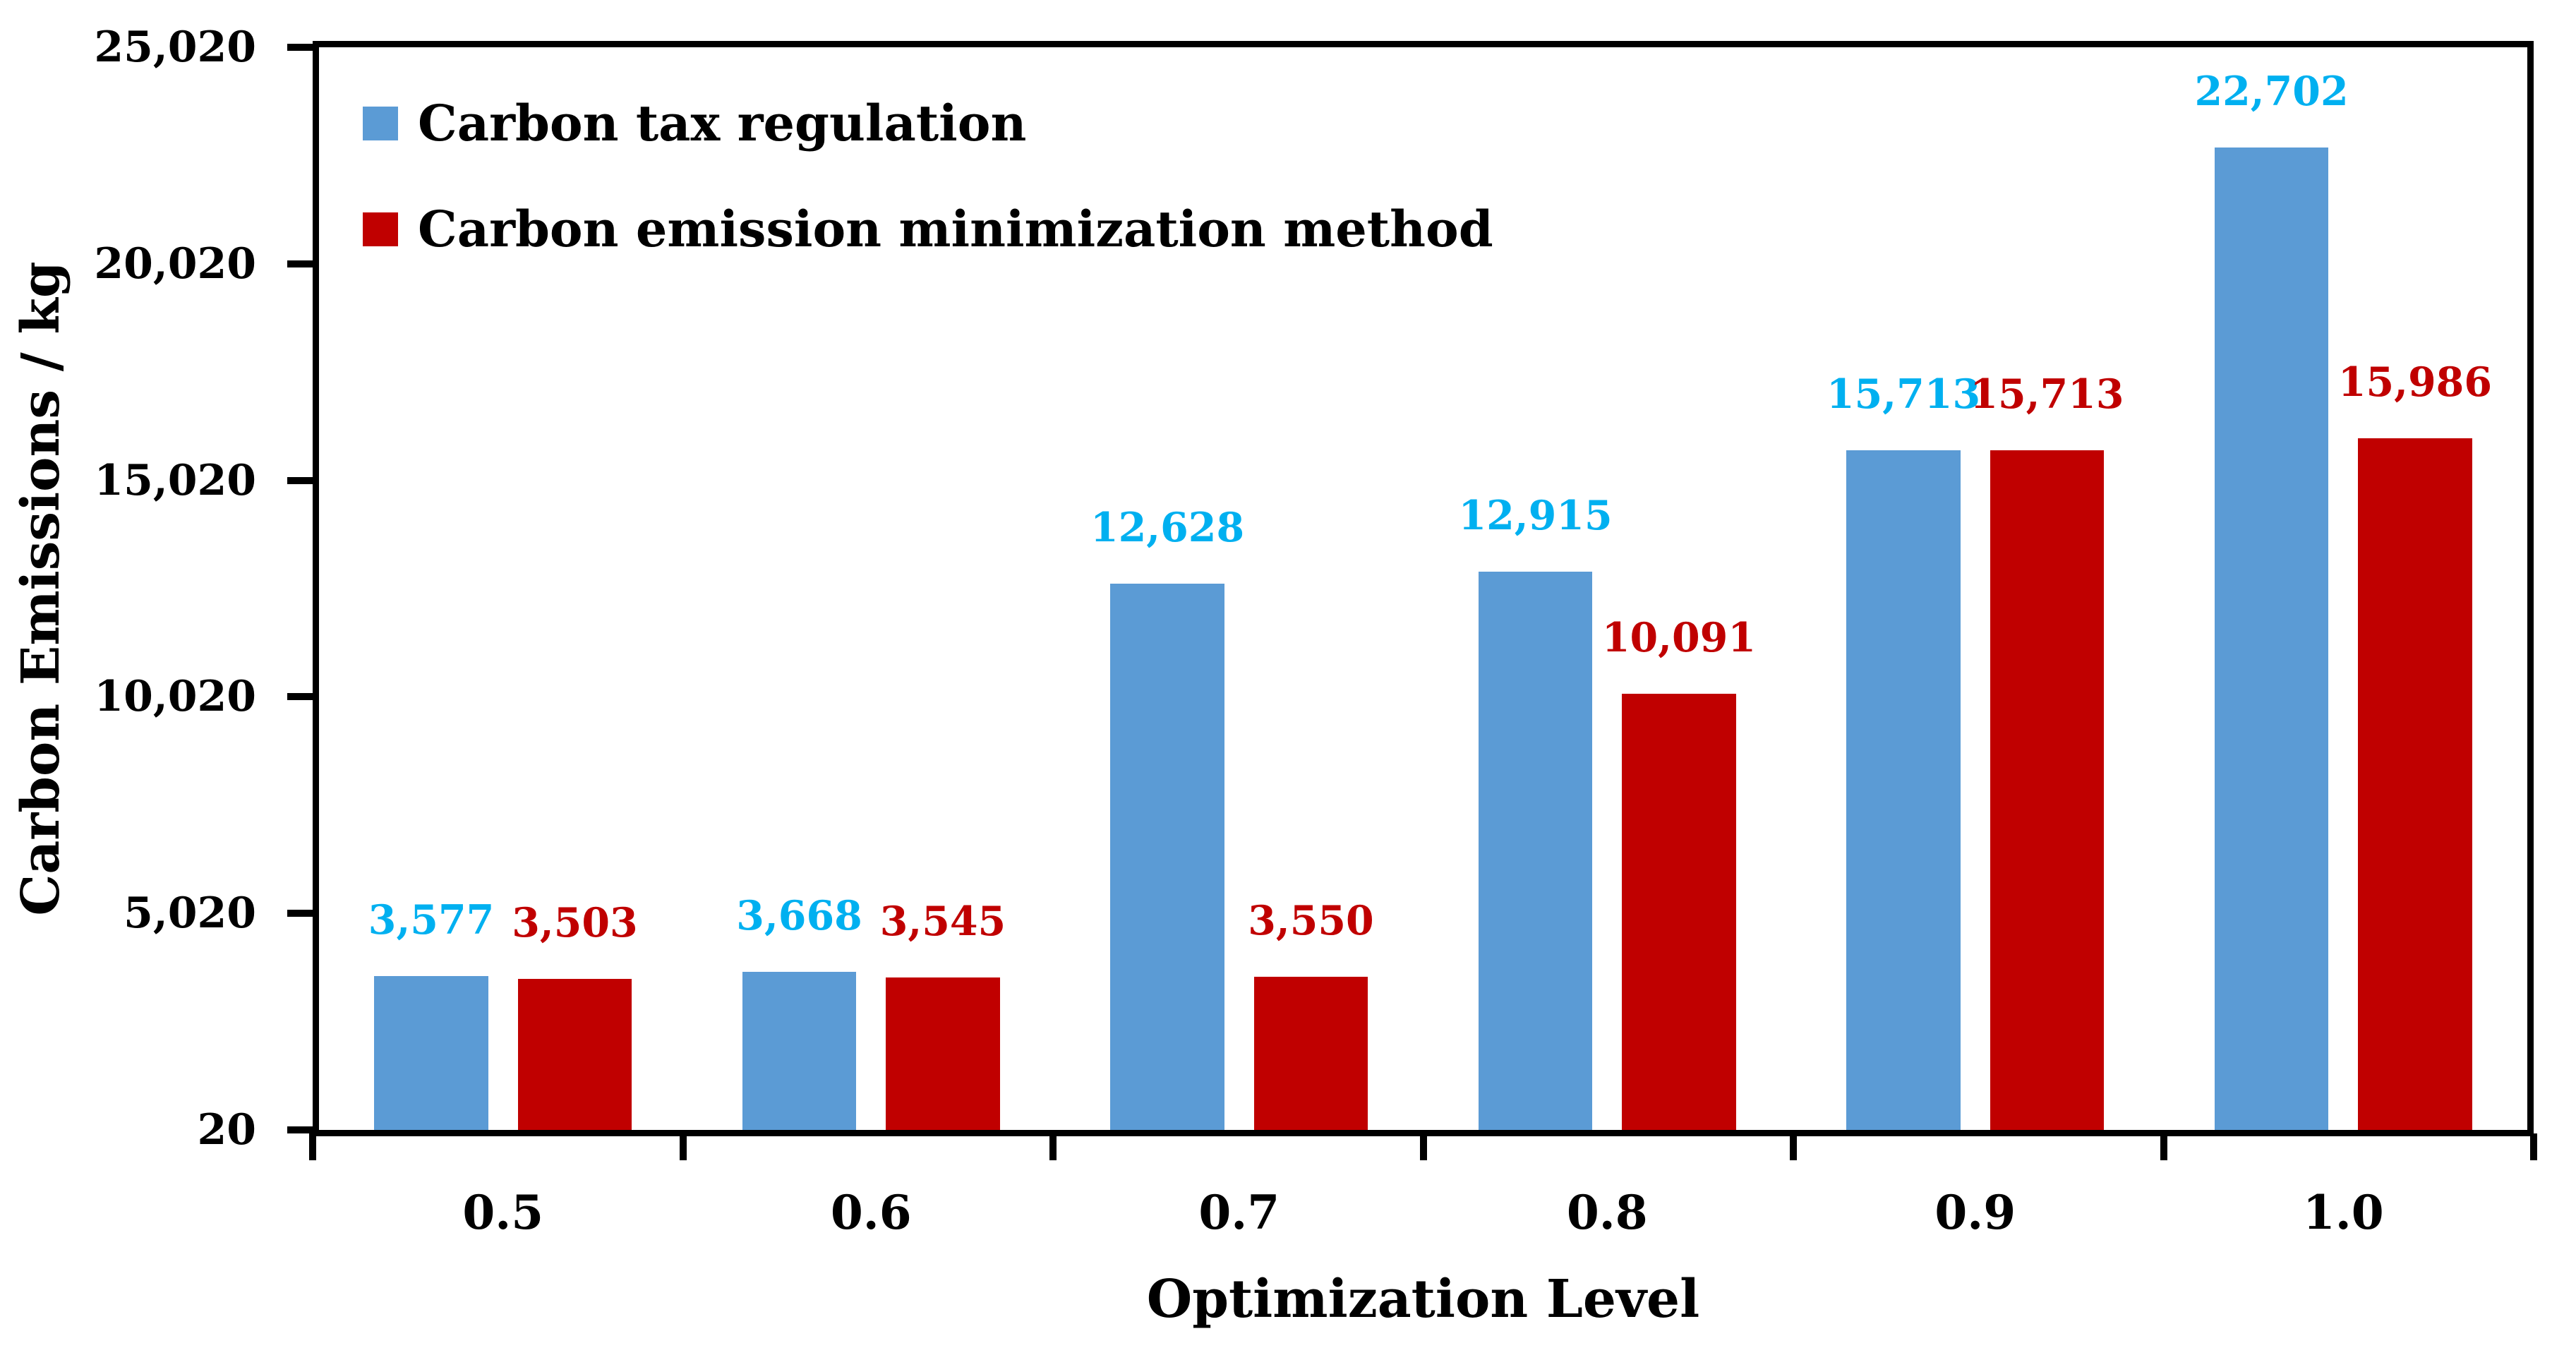 The width and height of the screenshot is (2576, 1360). I want to click on bar-group: 12,915 10,091, so click(1608, 588).